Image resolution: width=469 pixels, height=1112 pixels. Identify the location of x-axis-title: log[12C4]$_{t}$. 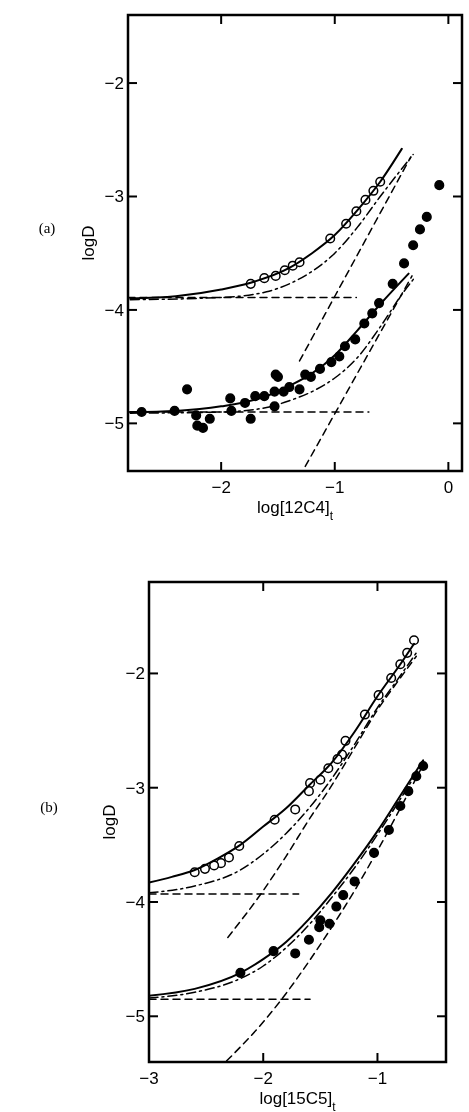
(295, 510).